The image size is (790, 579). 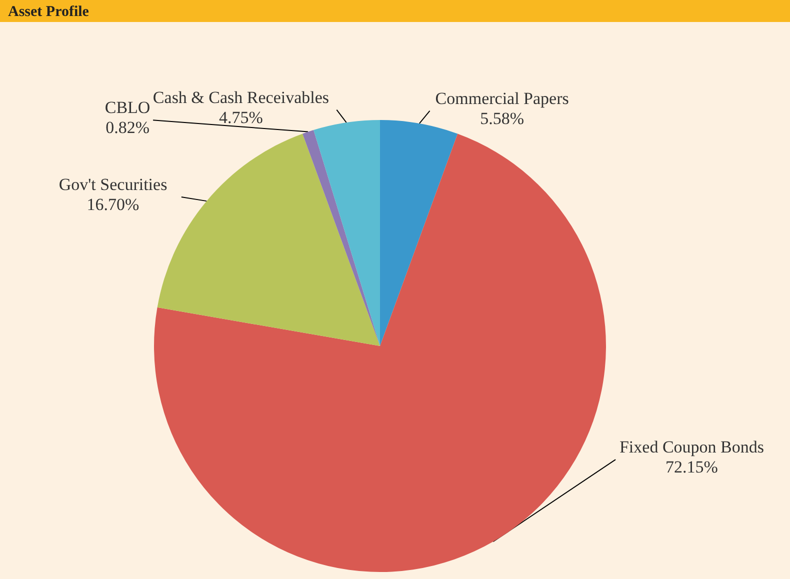 I want to click on slice-label: Gov't Securities, so click(x=113, y=184).